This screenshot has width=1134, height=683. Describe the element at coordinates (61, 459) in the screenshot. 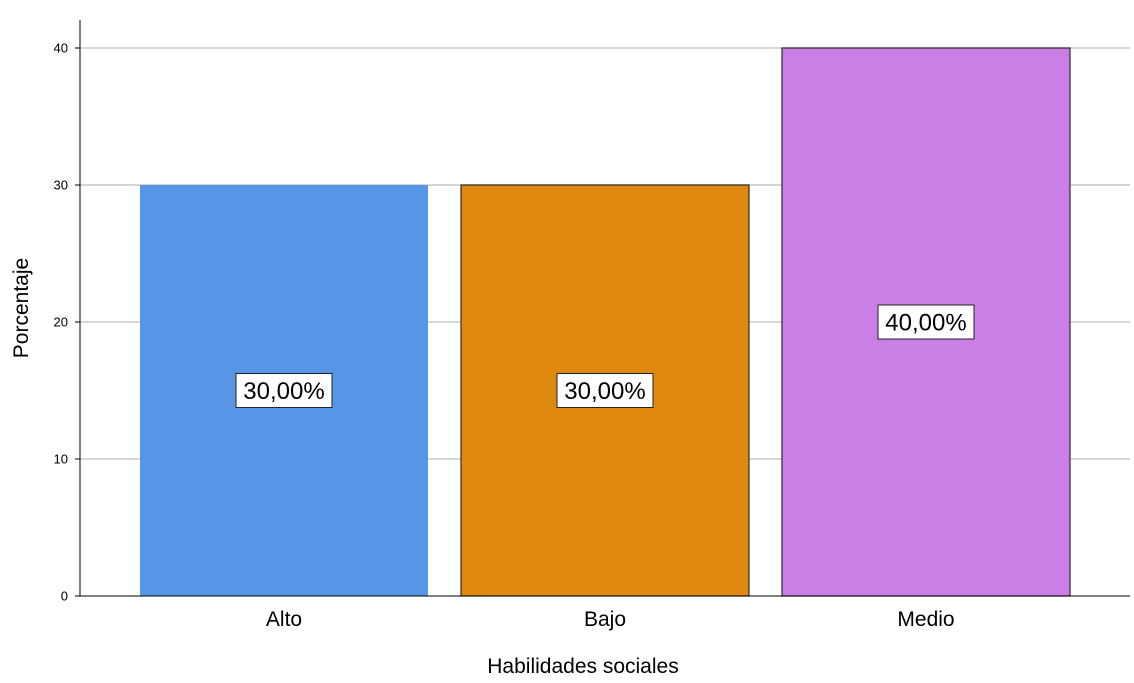

I see `y-tick-label: 10` at that location.